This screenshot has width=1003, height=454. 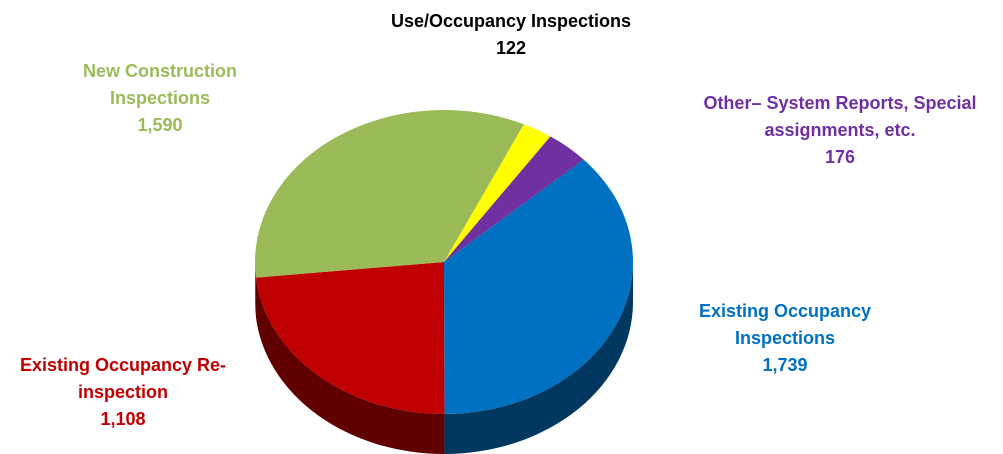 I want to click on category-label: Use/Occupancy Inspections, so click(x=511, y=21).